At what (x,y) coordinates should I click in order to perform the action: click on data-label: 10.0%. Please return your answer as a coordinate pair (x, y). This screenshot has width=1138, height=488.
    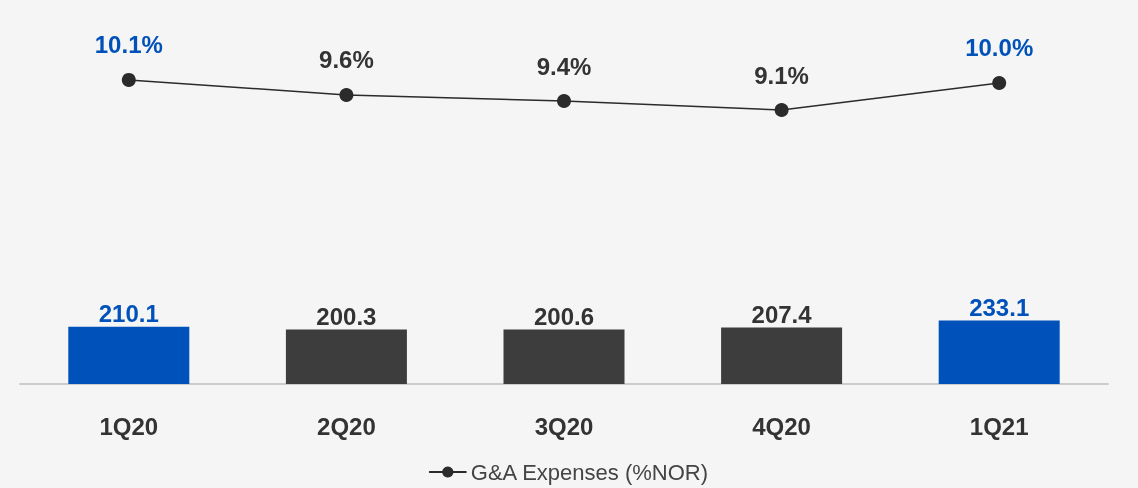
    Looking at the image, I should click on (999, 48).